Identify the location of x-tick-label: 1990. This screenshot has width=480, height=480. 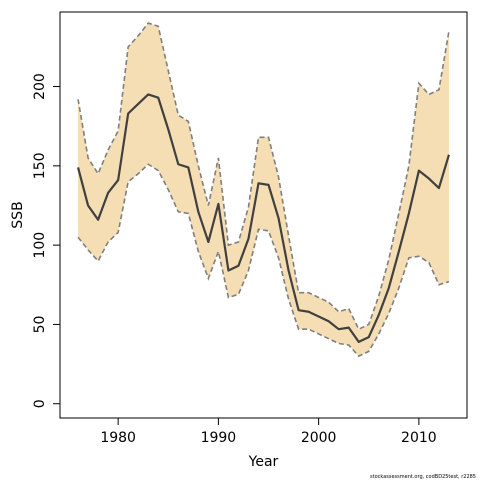
(219, 438).